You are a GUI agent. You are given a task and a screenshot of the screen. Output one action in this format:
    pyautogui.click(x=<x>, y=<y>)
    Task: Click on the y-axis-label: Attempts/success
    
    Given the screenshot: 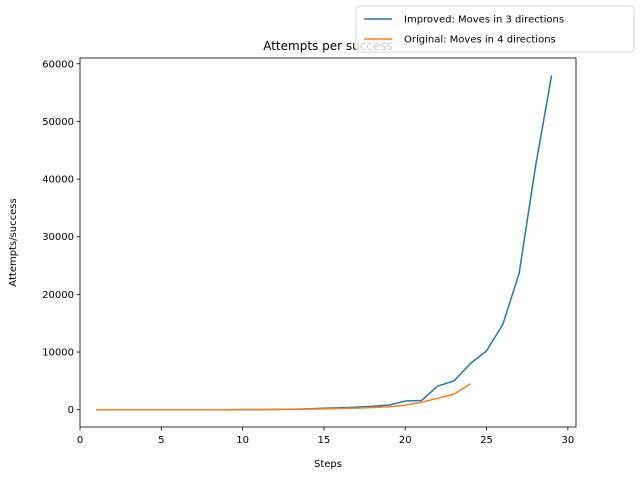 What is the action you would take?
    pyautogui.click(x=13, y=242)
    